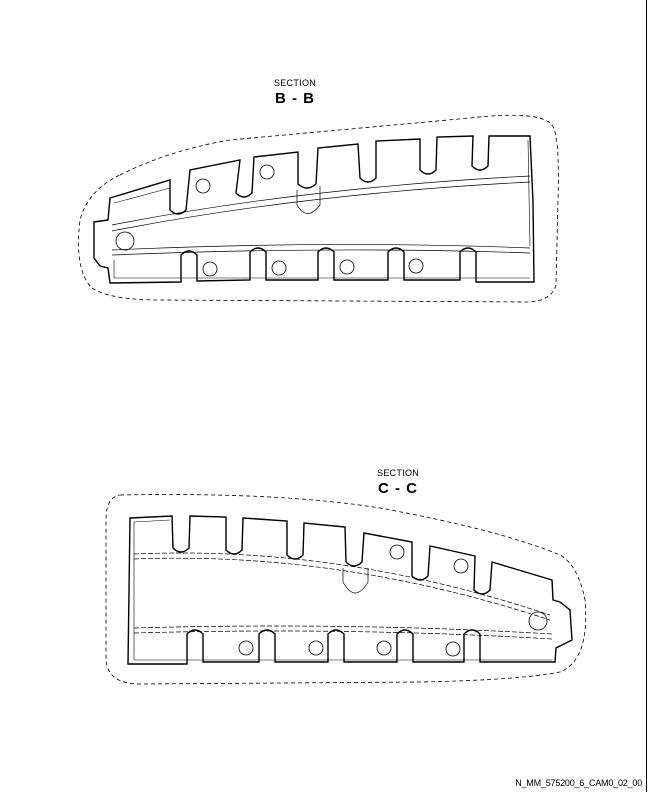 This screenshot has height=792, width=648. What do you see at coordinates (314, 209) in the screenshot?
I see `section-bb-outer-profile` at bounding box center [314, 209].